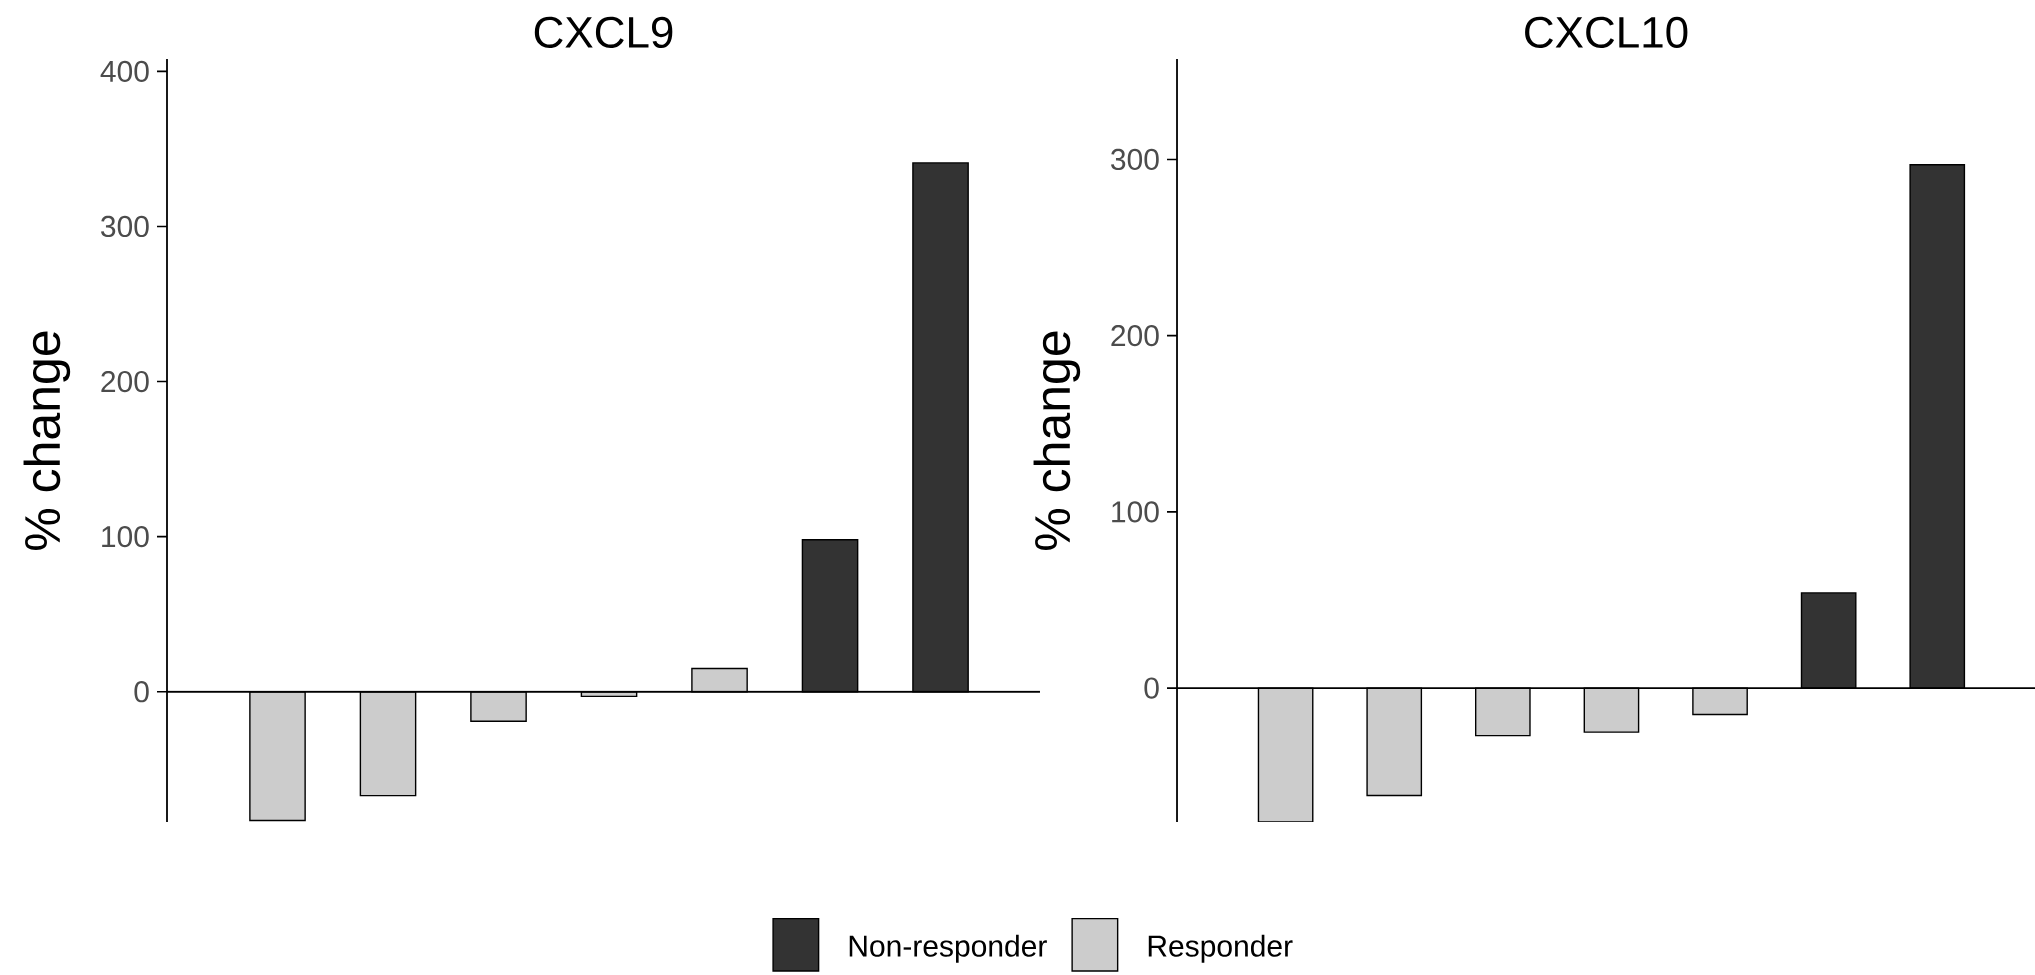 Image resolution: width=2035 pixels, height=975 pixels. I want to click on chart-title: CXCL10, so click(1606, 32).